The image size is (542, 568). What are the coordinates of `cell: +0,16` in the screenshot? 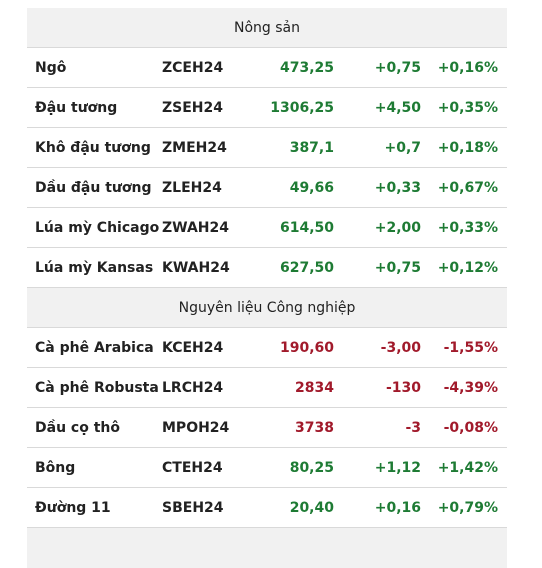 It's located at (397, 508).